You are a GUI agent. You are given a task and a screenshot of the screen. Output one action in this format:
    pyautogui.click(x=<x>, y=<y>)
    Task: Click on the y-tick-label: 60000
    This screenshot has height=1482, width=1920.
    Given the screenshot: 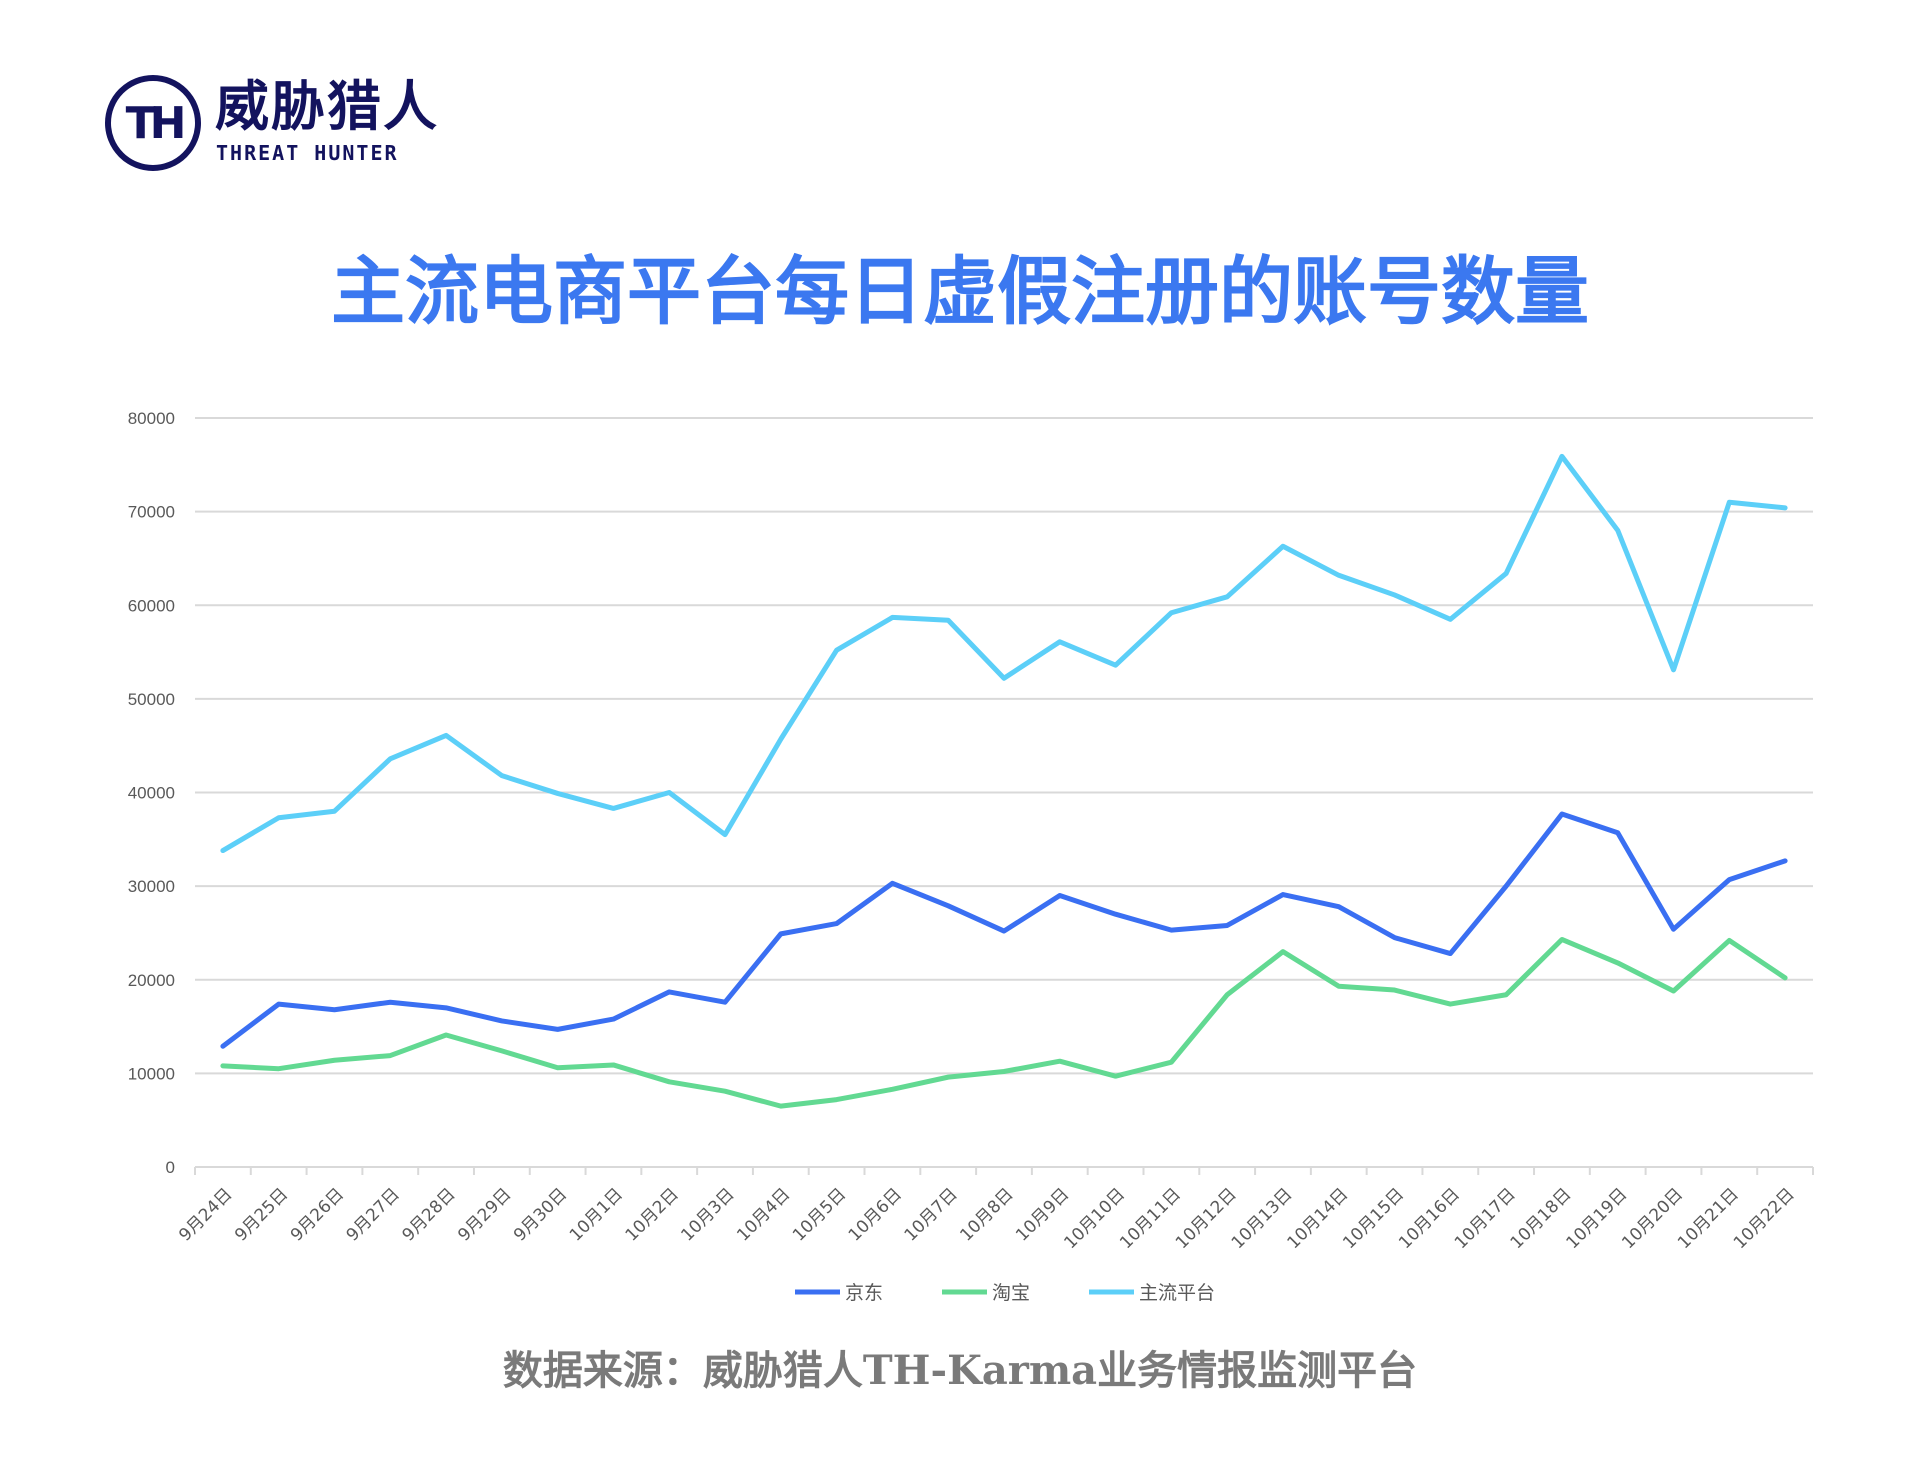 What is the action you would take?
    pyautogui.click(x=151, y=605)
    